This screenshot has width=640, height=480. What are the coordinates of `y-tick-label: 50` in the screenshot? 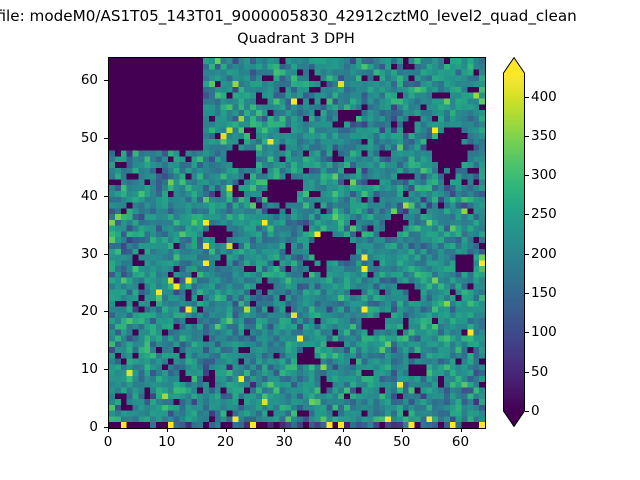 It's located at (89, 137).